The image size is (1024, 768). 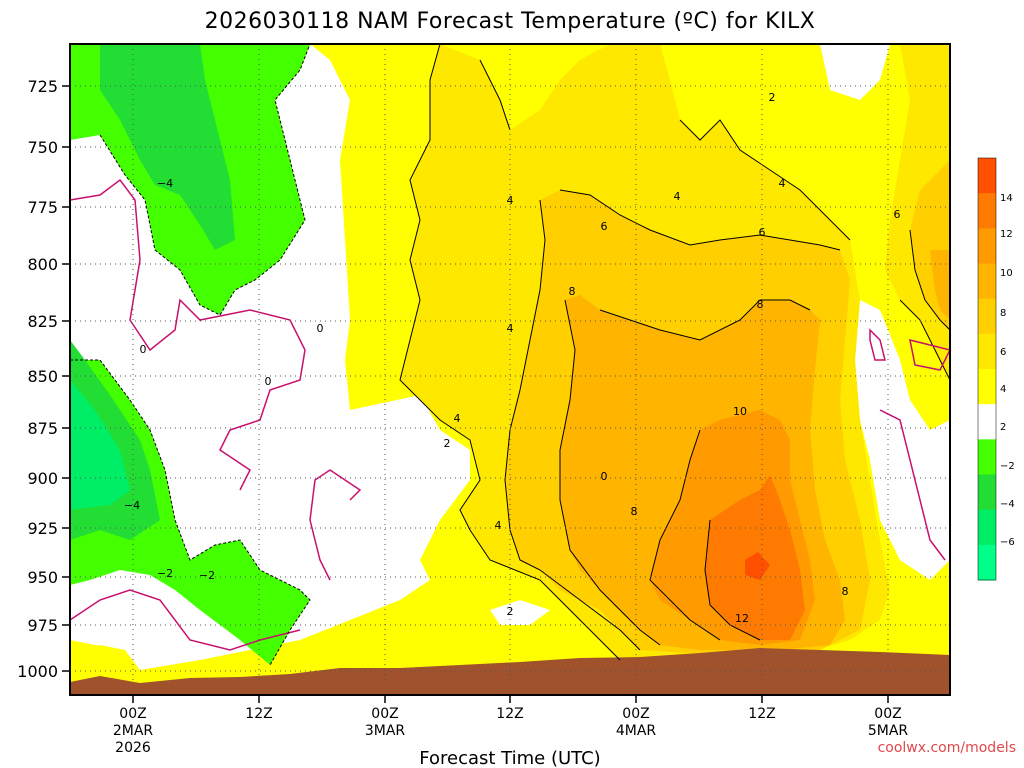 I want to click on colorbar-label: 6, so click(x=1003, y=352).